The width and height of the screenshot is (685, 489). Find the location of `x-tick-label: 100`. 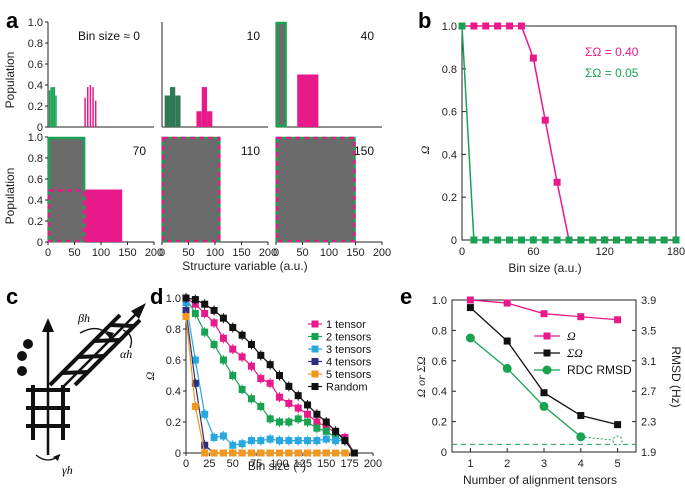

x-tick-label: 100 is located at coordinates (101, 253).